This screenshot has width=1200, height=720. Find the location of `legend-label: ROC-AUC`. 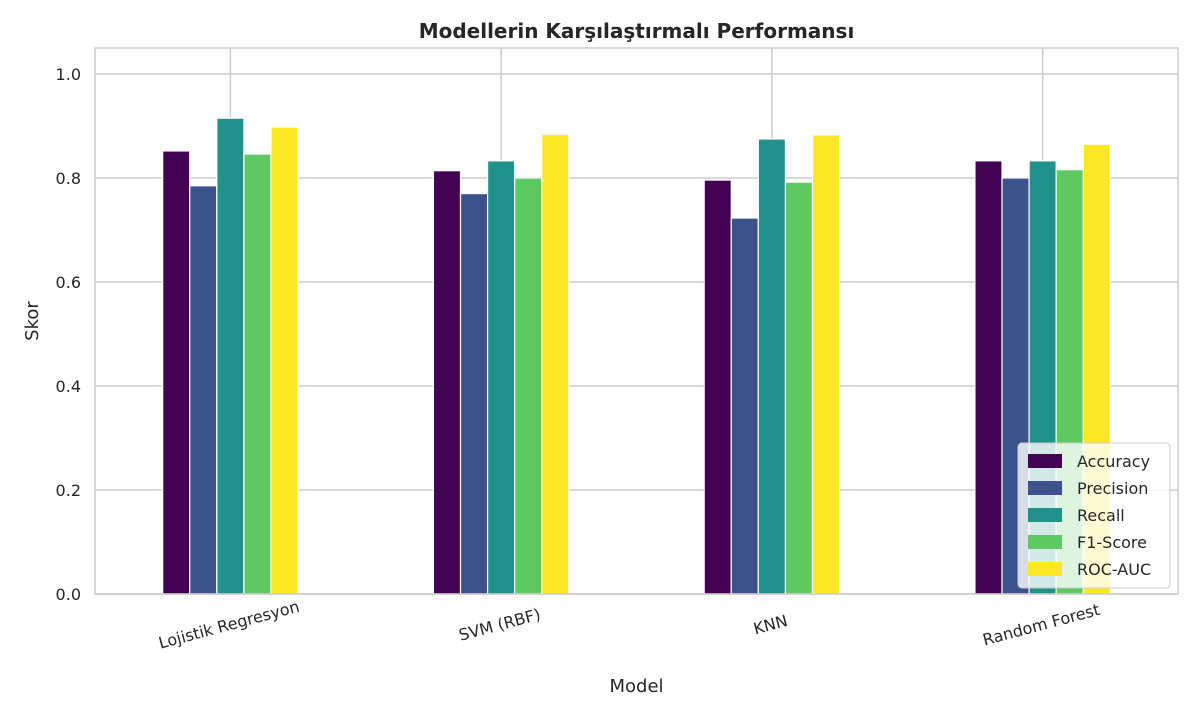

legend-label: ROC-AUC is located at coordinates (1114, 569).